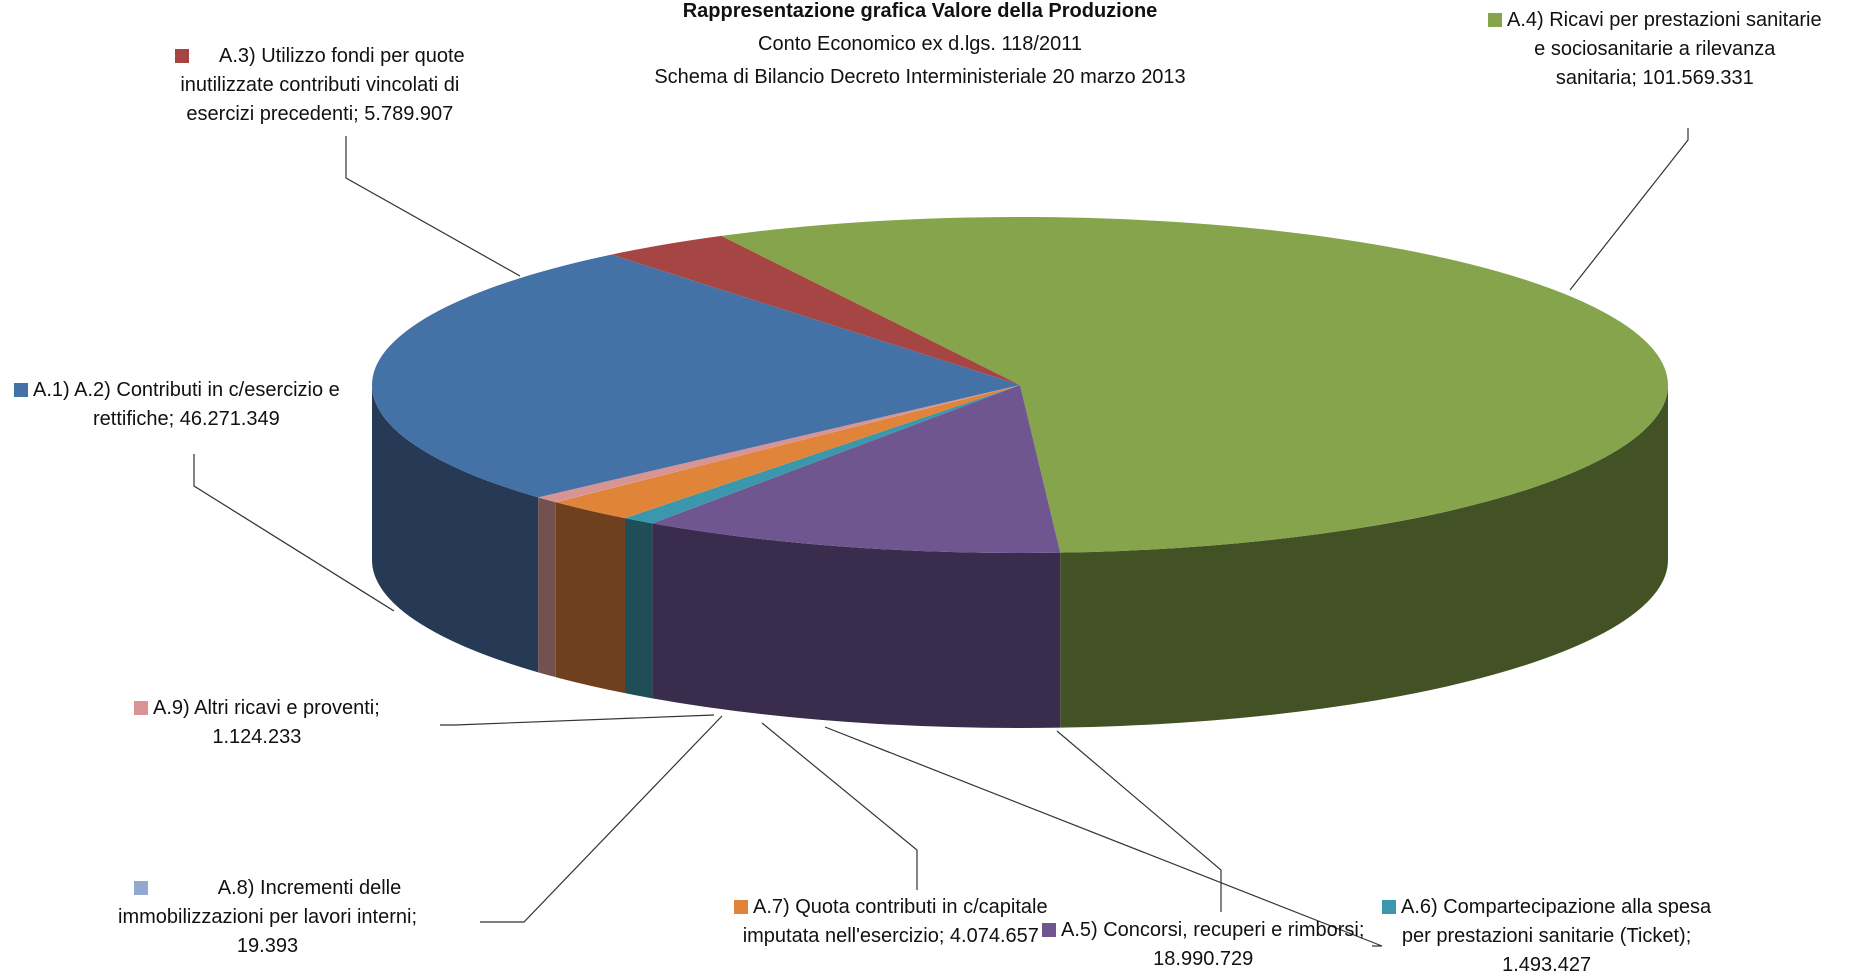 The height and width of the screenshot is (980, 1870). Describe the element at coordinates (257, 723) in the screenshot. I see `data-label-a9: A.9) Altri ricavi e proventi; 1.124.233` at that location.